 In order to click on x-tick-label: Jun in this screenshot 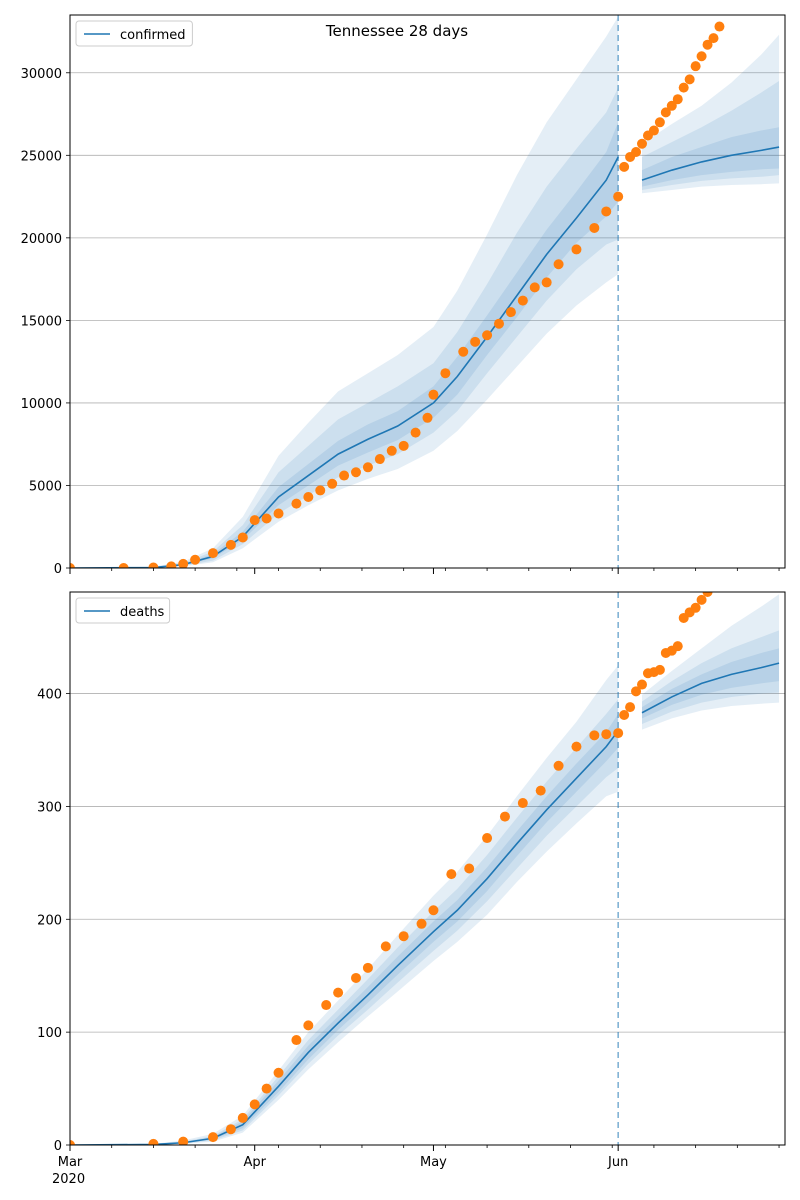, I will do `click(617, 1162)`.